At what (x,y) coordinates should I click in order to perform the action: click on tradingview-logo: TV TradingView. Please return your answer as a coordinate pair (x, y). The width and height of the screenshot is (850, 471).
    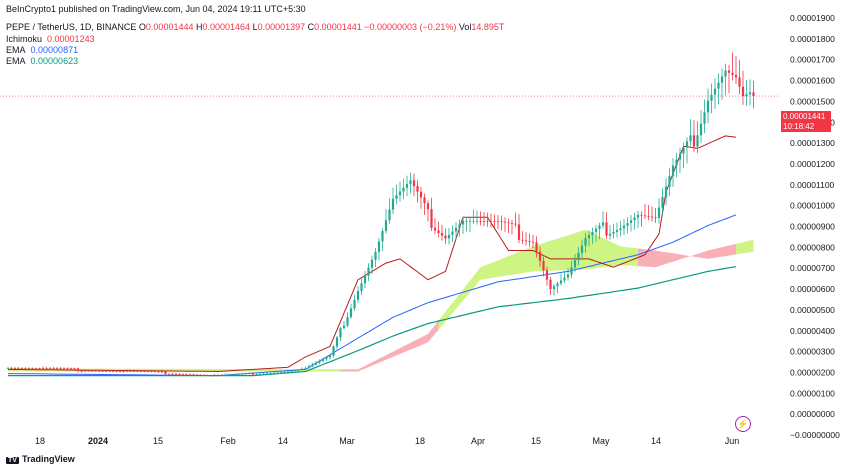
    Looking at the image, I should click on (40, 459).